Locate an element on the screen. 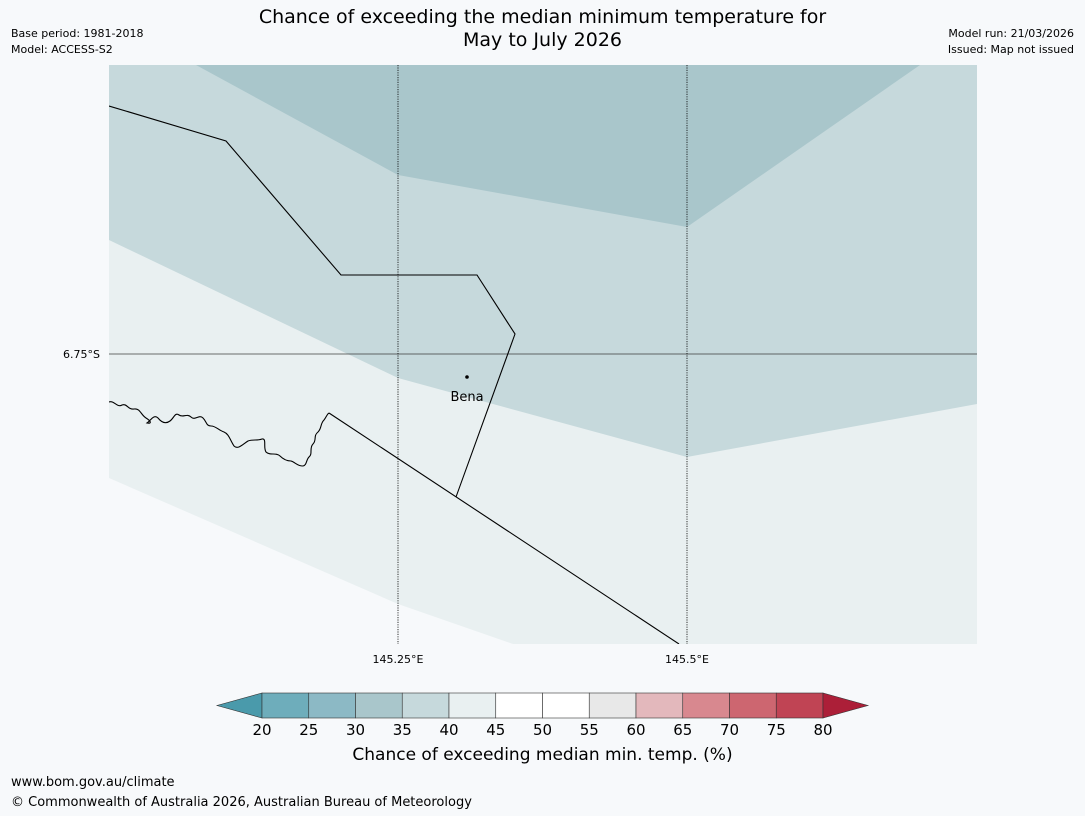 Image resolution: width=1085 pixels, height=816 pixels. model-name: Model: ACCESS-S2 is located at coordinates (62, 49).